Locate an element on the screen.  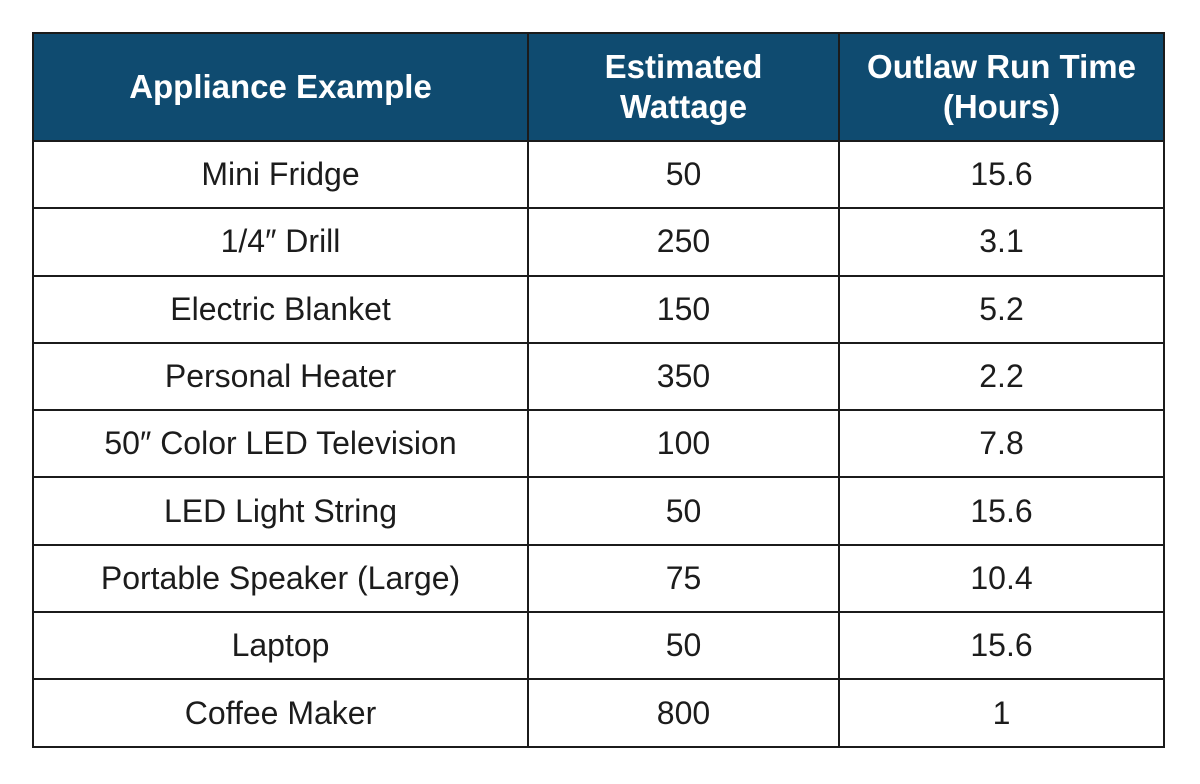
cell-wattage: 800 is located at coordinates (683, 713).